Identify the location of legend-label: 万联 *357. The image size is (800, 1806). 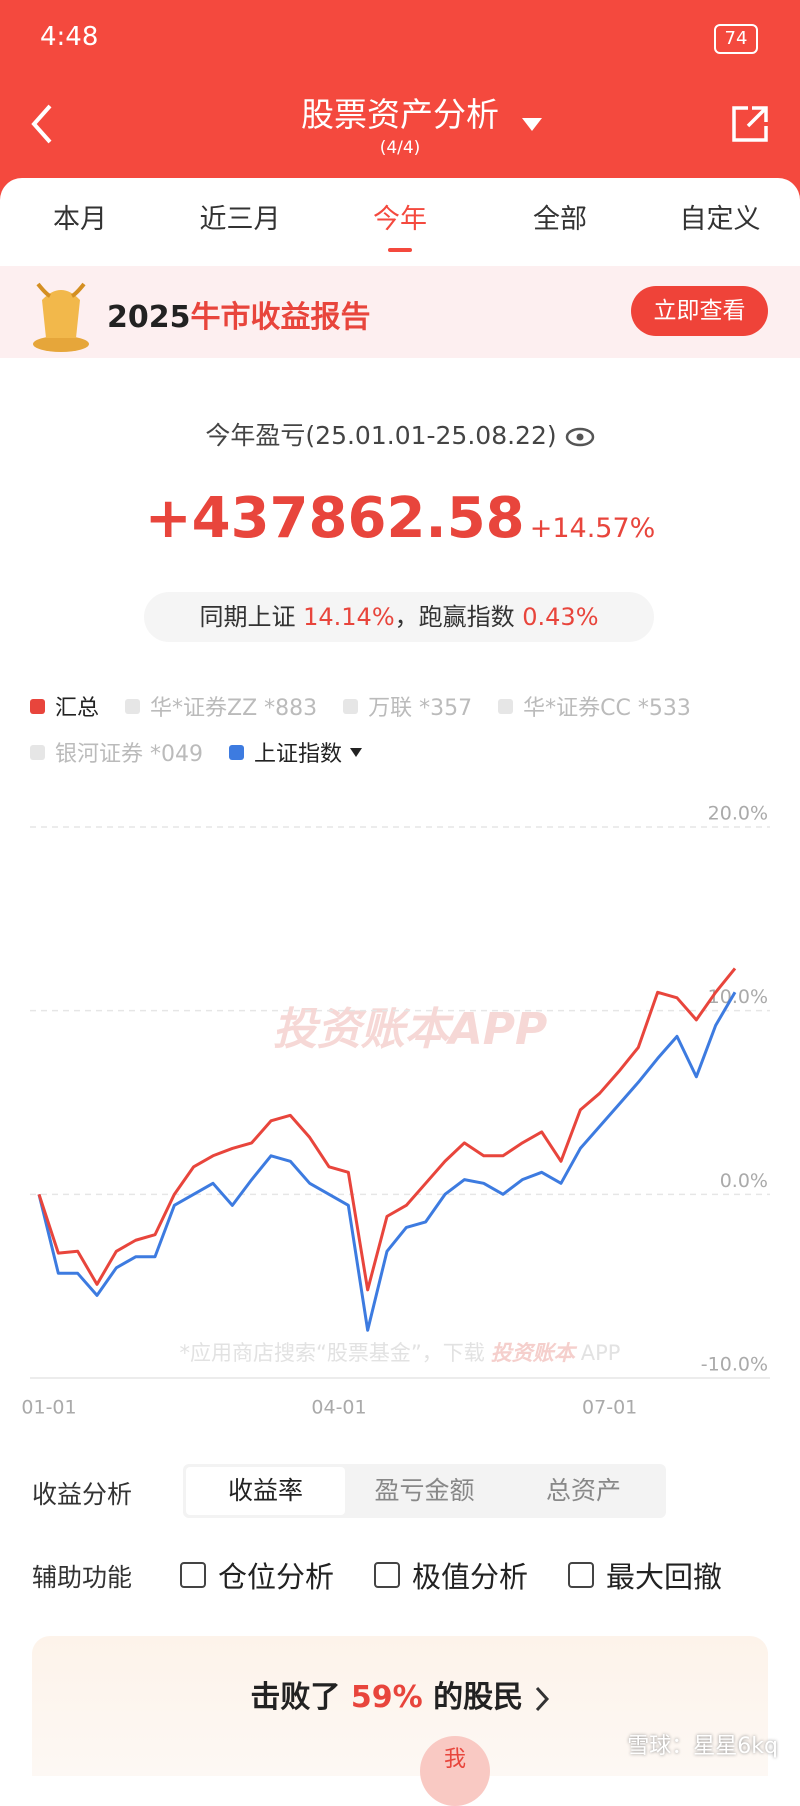
(420, 708).